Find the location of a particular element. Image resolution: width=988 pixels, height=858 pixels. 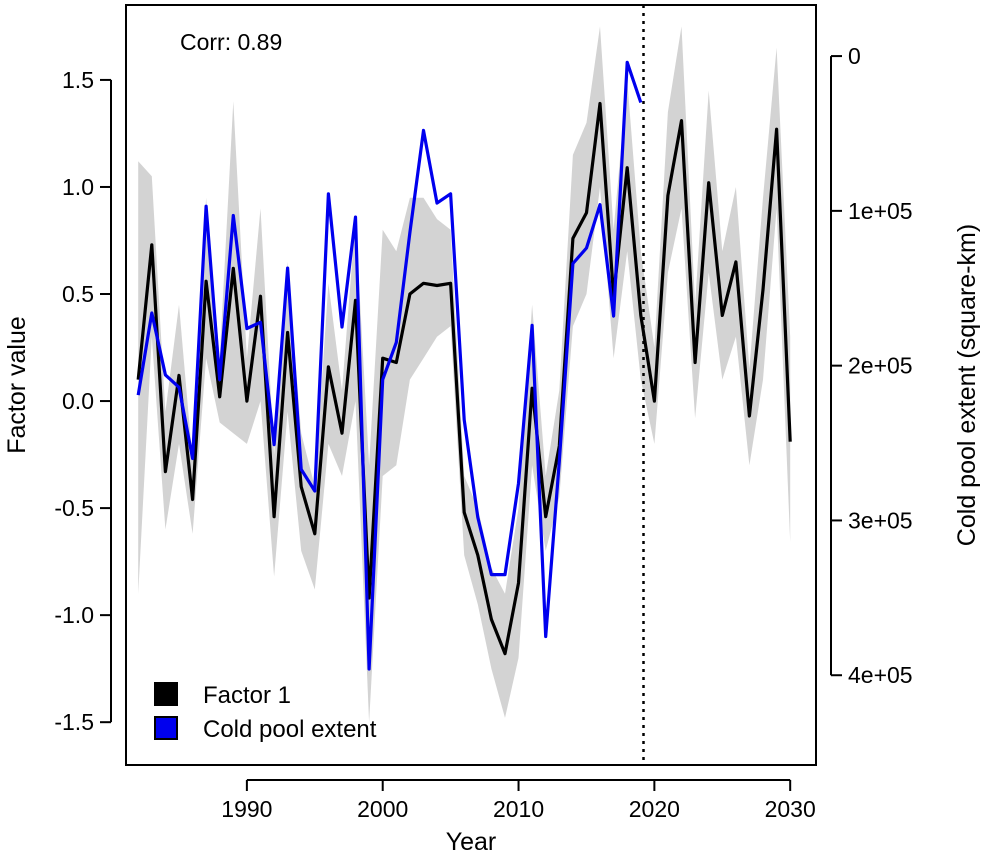

y-tick-label: -1.5 is located at coordinates (74, 722).